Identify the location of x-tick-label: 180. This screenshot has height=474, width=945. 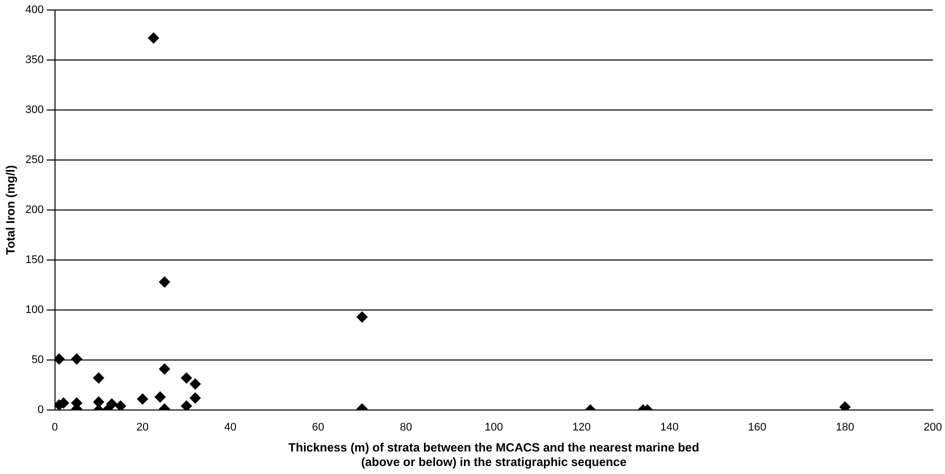
(845, 428).